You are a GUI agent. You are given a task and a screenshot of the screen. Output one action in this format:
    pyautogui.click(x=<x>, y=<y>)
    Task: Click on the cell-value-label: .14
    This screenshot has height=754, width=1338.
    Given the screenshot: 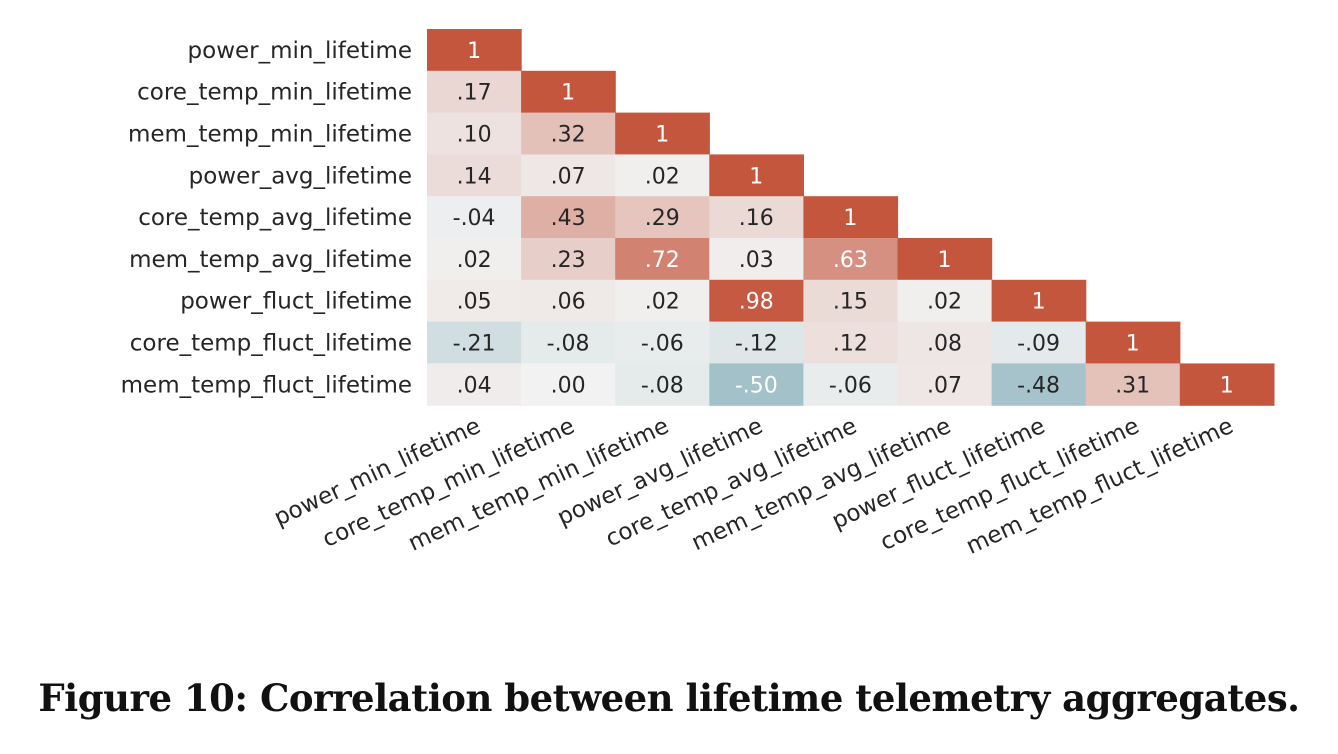 What is the action you would take?
    pyautogui.click(x=474, y=176)
    